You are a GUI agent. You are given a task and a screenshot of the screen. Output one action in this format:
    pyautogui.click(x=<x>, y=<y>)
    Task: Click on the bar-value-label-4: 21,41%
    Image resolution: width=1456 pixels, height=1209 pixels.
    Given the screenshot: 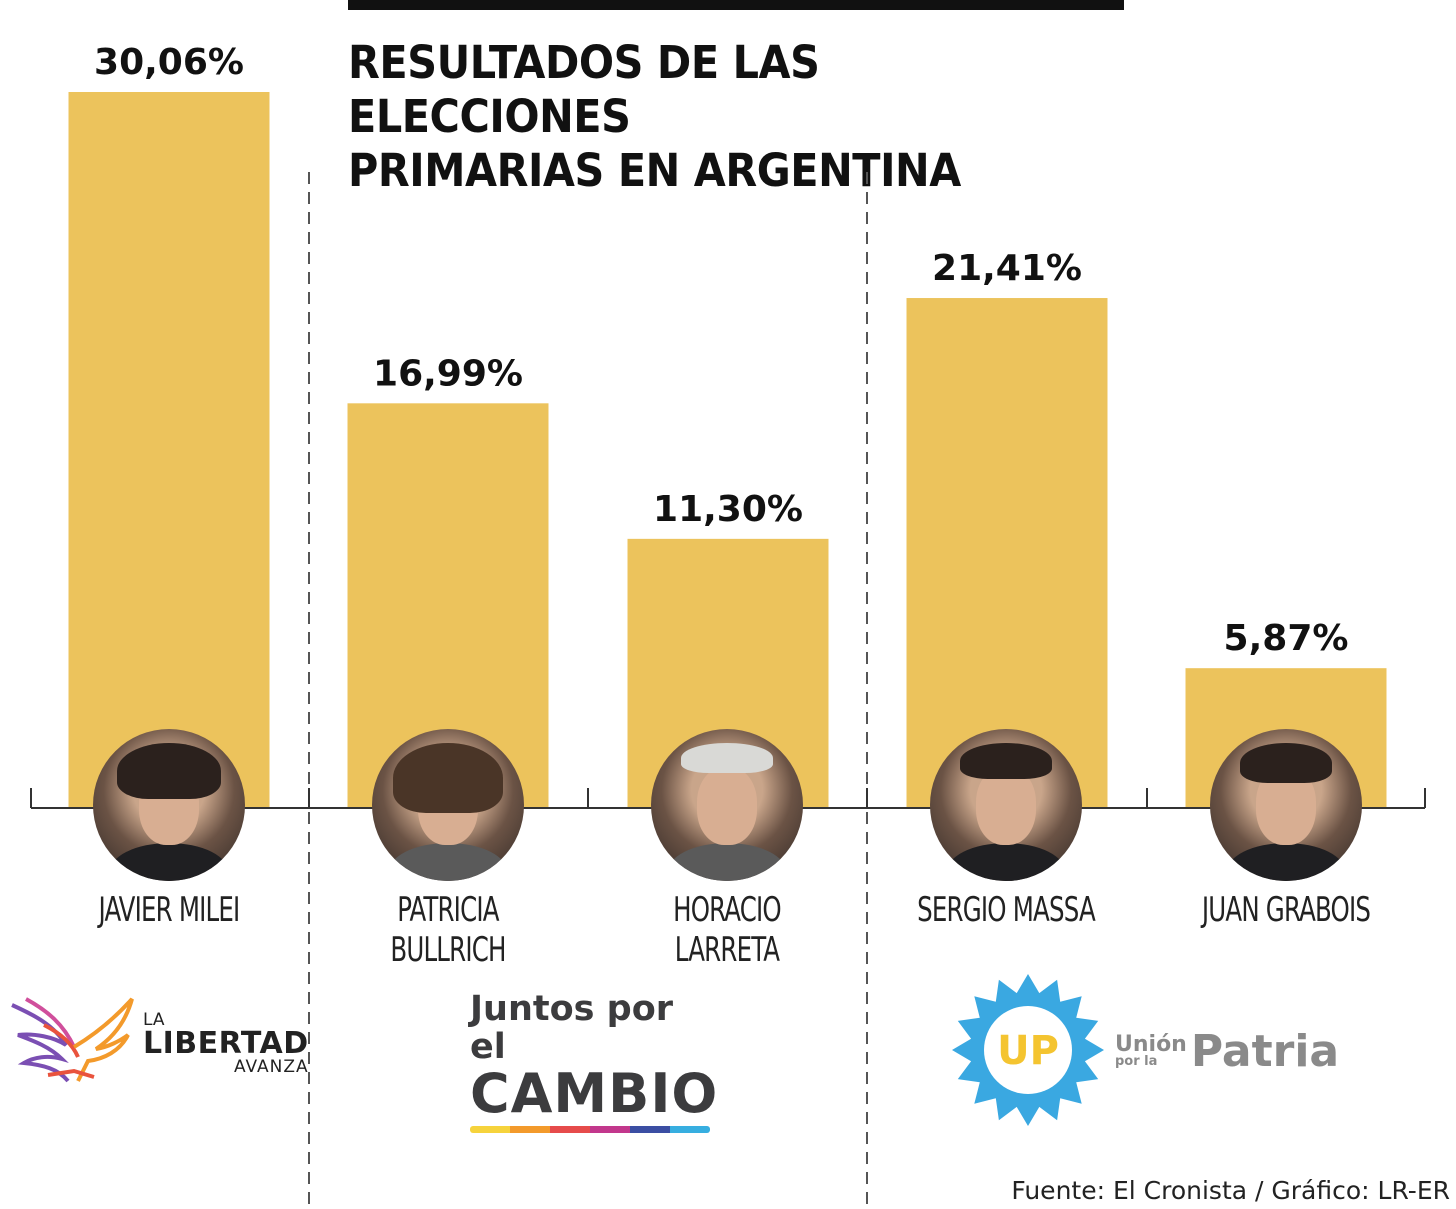 What is the action you would take?
    pyautogui.click(x=1007, y=268)
    